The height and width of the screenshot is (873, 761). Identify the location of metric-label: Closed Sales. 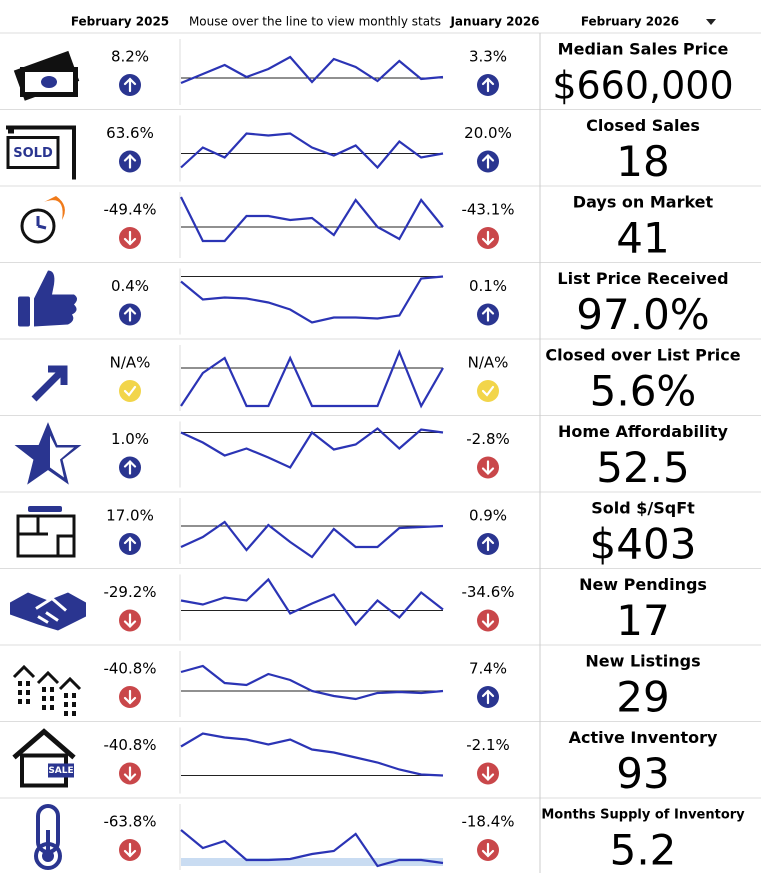
(643, 125).